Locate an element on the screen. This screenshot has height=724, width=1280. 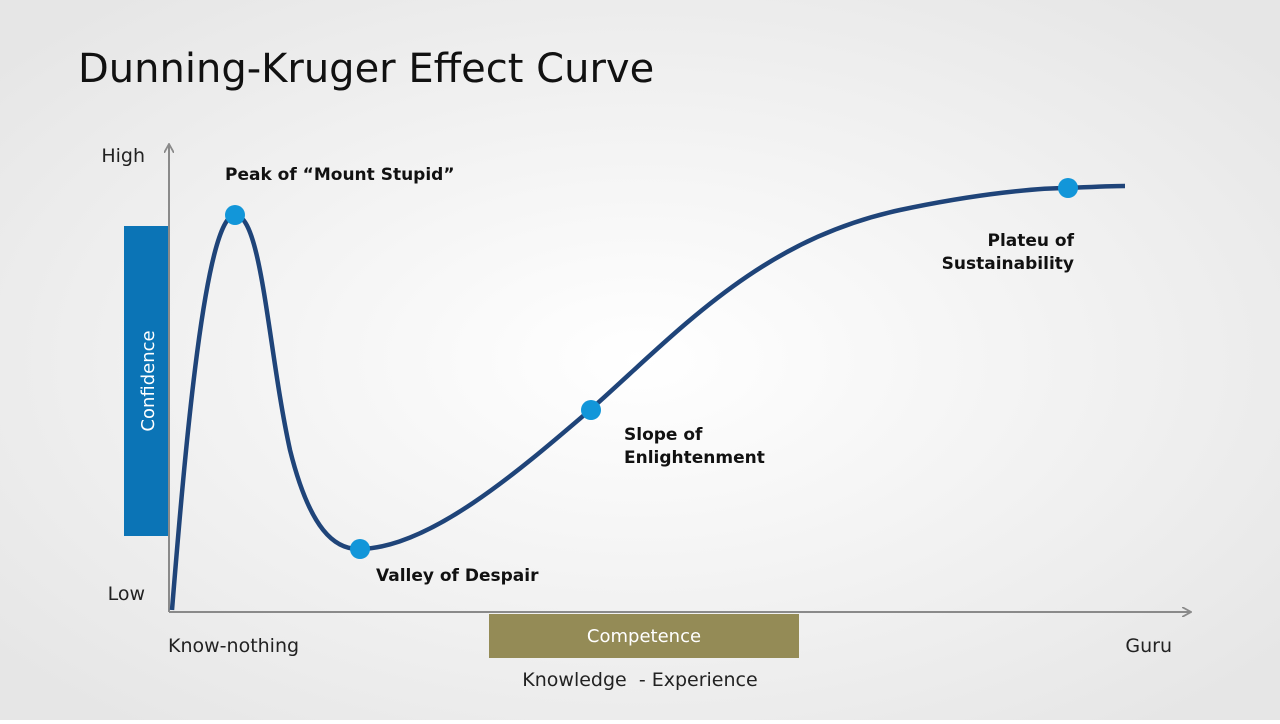
y-low: Low is located at coordinates (126, 594).